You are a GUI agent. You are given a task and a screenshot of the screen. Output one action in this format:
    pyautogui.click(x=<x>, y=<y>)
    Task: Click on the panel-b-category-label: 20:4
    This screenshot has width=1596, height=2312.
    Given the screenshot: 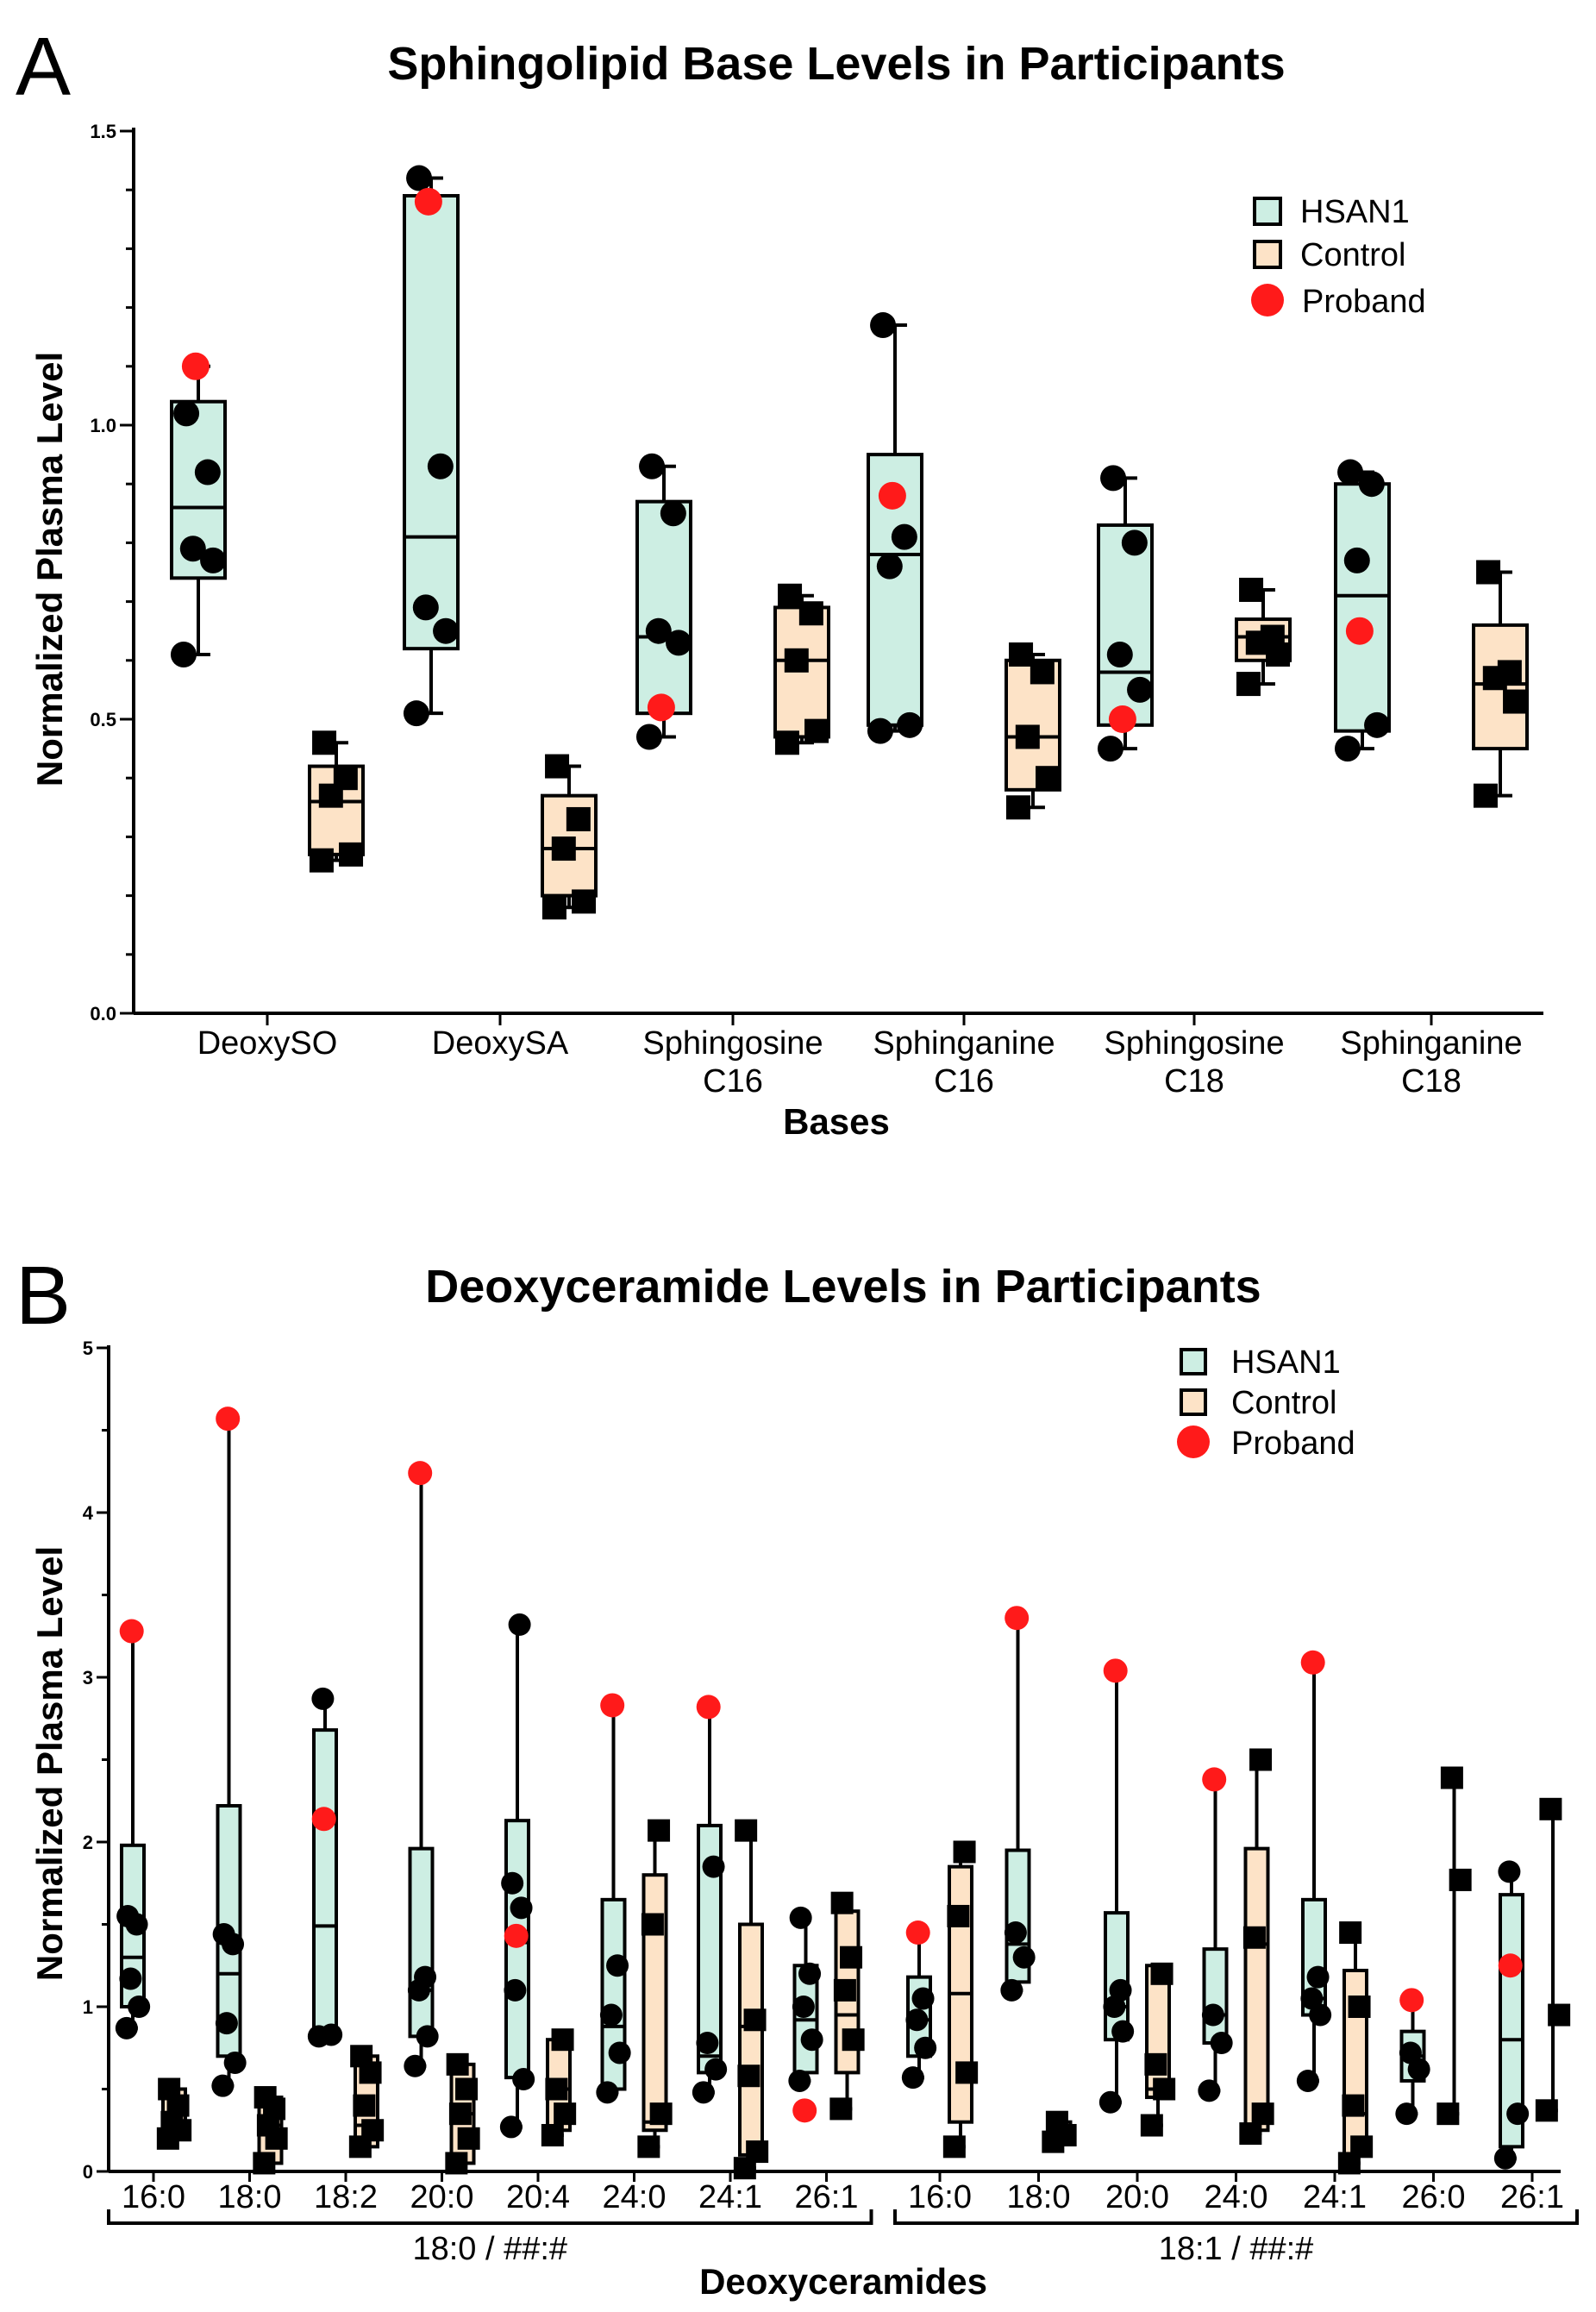 What is the action you would take?
    pyautogui.click(x=538, y=2197)
    